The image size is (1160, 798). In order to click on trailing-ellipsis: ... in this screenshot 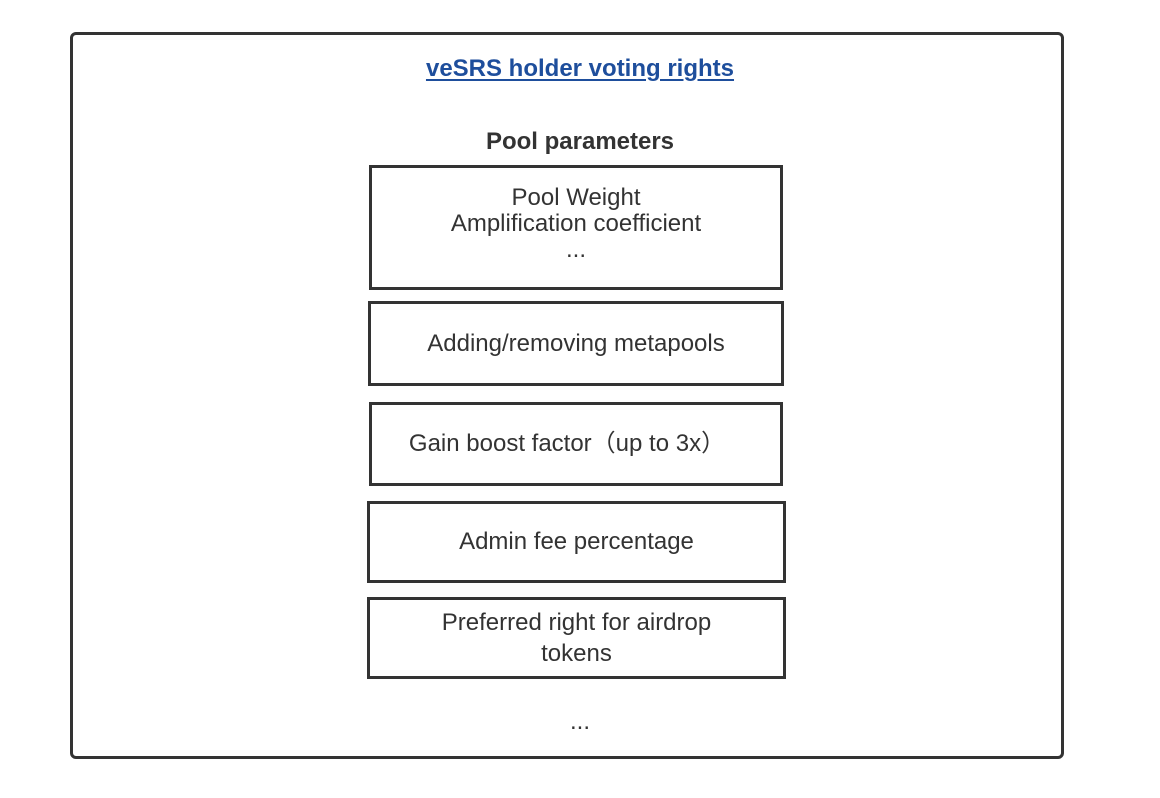, I will do `click(579, 721)`.